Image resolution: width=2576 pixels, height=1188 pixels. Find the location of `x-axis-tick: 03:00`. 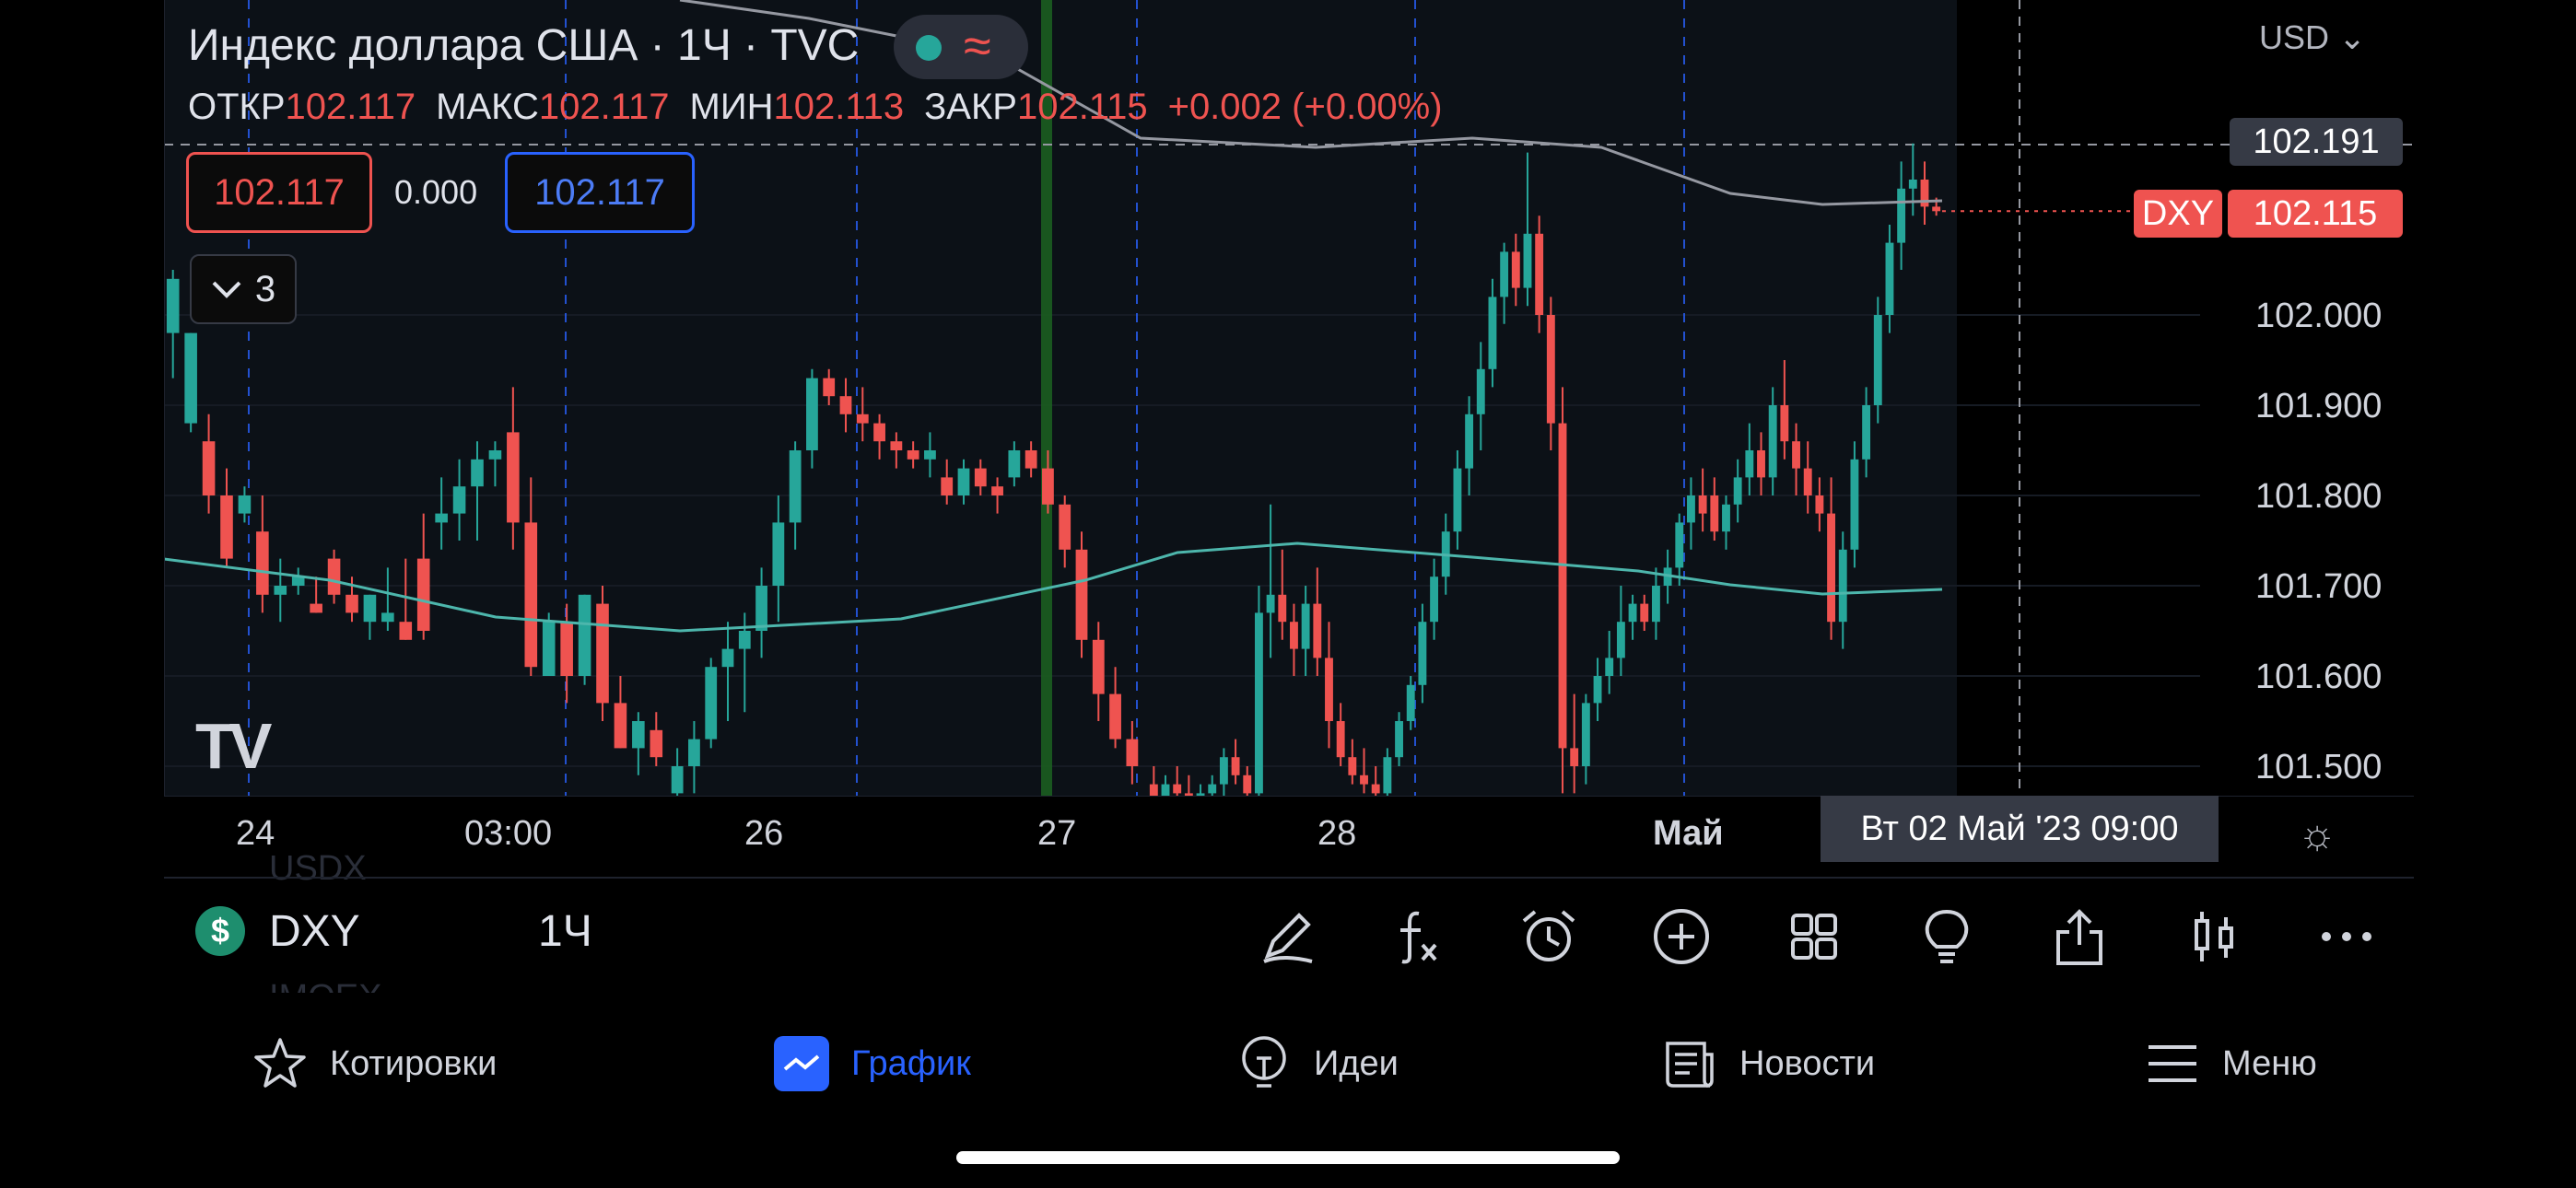

x-axis-tick: 03:00 is located at coordinates (508, 833).